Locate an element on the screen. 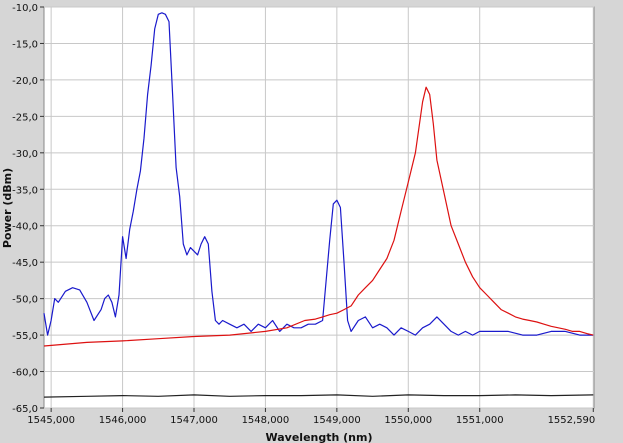 This screenshot has height=443, width=623. x-tick-label: 1551,000 is located at coordinates (480, 420).